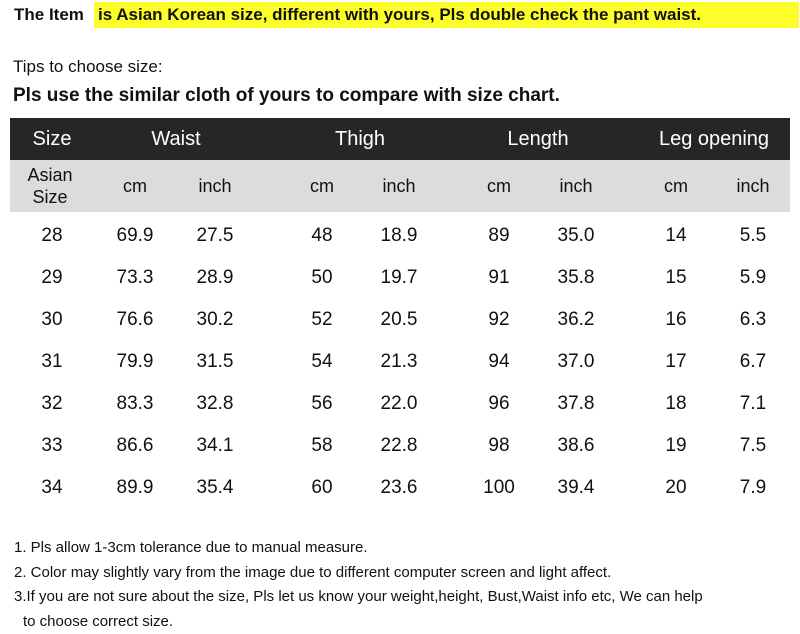 The width and height of the screenshot is (800, 634). I want to click on cell-thigh-inch: 19.7, so click(399, 278).